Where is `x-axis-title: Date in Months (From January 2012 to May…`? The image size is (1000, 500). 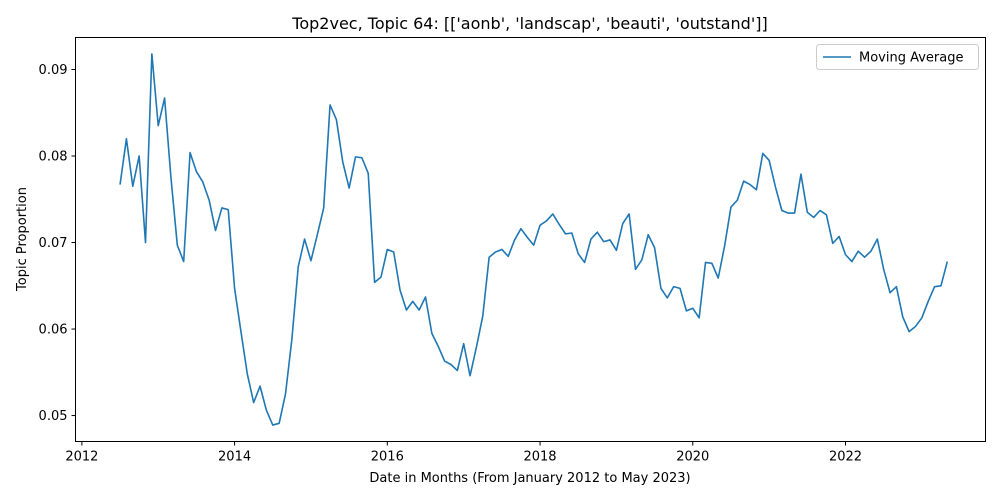 x-axis-title: Date in Months (From January 2012 to May… is located at coordinates (529, 478).